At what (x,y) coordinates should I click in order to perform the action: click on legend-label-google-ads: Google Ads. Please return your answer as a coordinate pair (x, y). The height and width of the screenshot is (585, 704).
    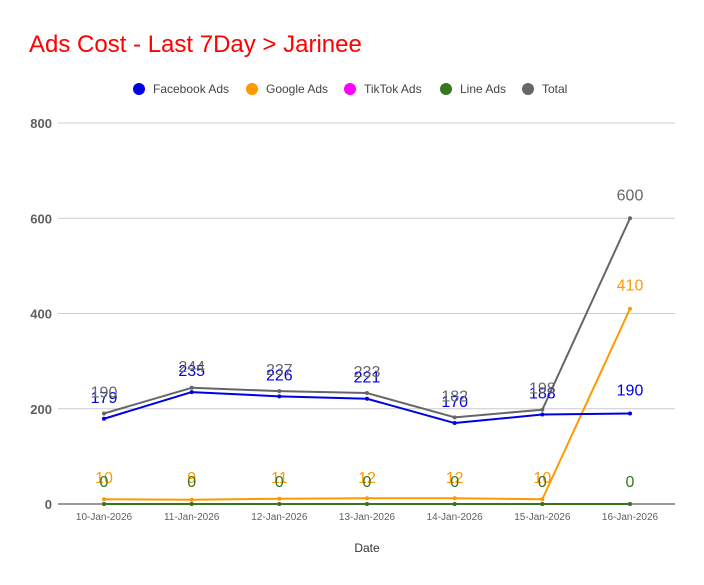
    Looking at the image, I should click on (297, 89).